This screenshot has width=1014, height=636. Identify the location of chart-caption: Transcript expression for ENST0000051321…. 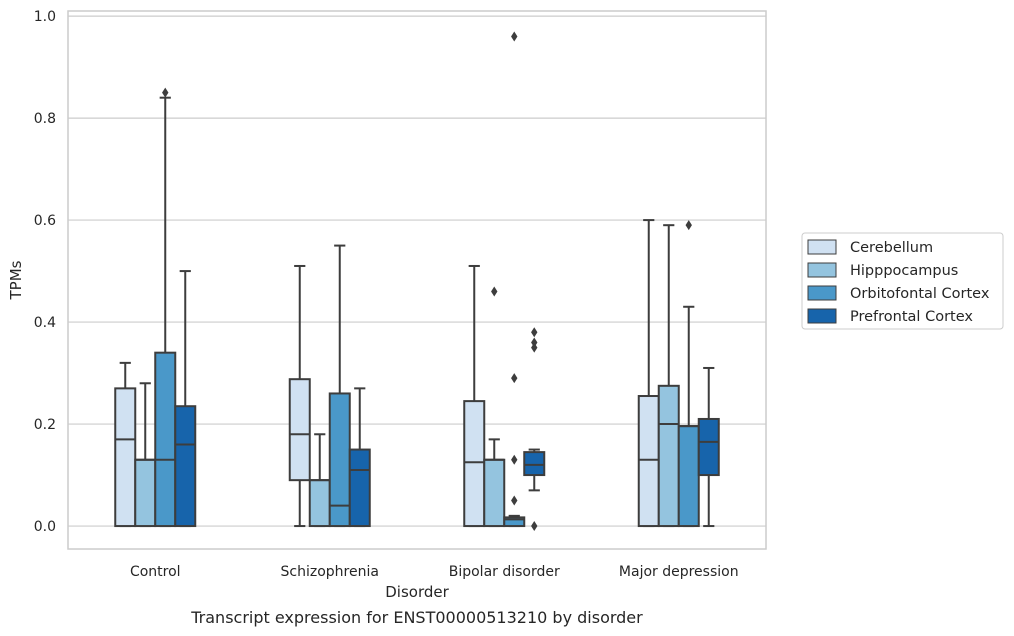
(416, 617).